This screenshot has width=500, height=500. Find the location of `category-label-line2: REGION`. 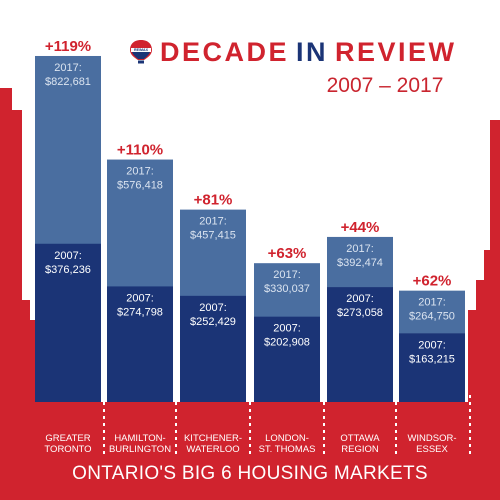

category-label-line2: REGION is located at coordinates (360, 449).